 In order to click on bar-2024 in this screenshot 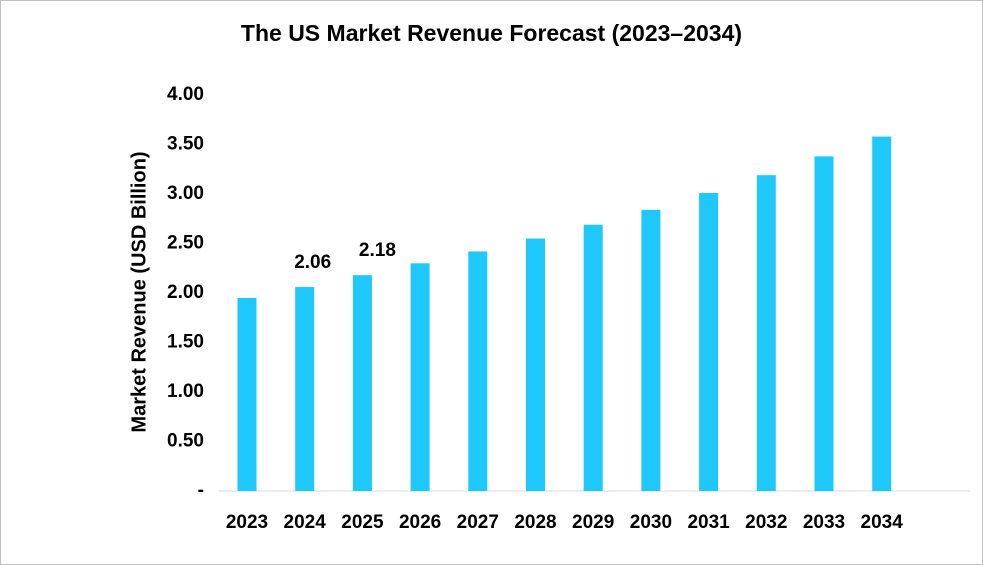, I will do `click(305, 389)`.